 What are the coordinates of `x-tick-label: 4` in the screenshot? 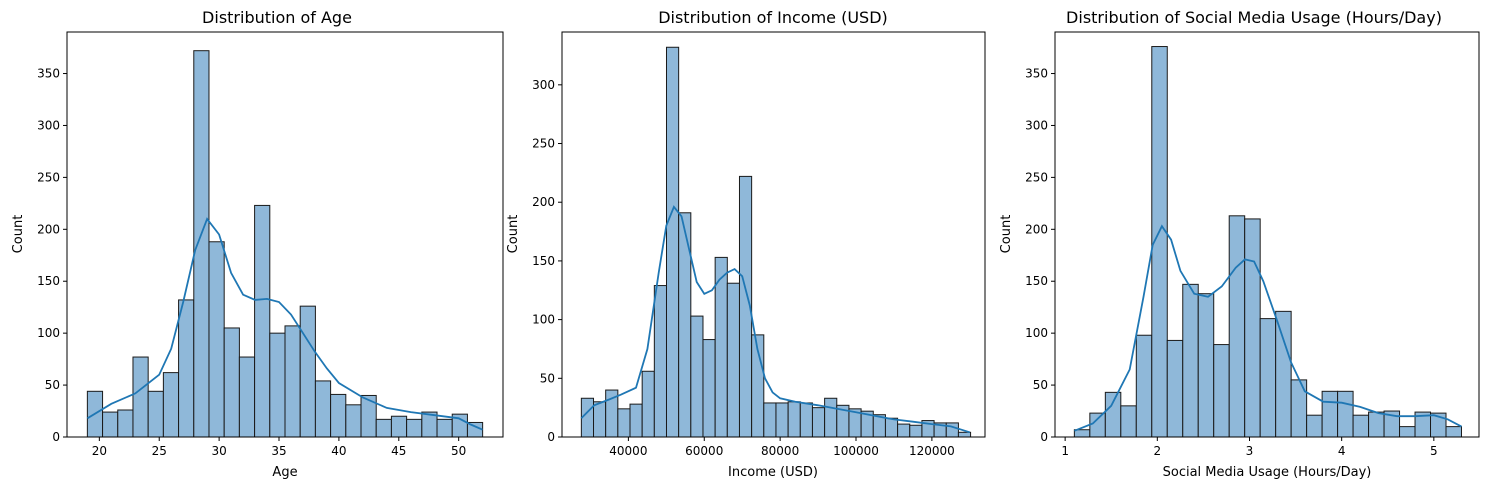 It's located at (1342, 451).